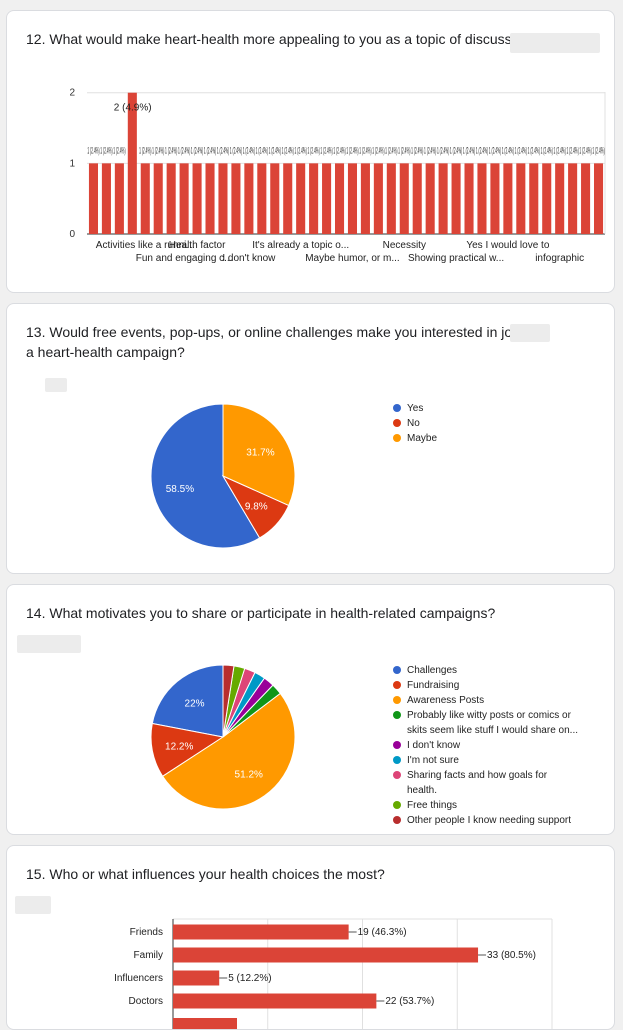  Describe the element at coordinates (415, 408) in the screenshot. I see `legend-item: Yes` at that location.